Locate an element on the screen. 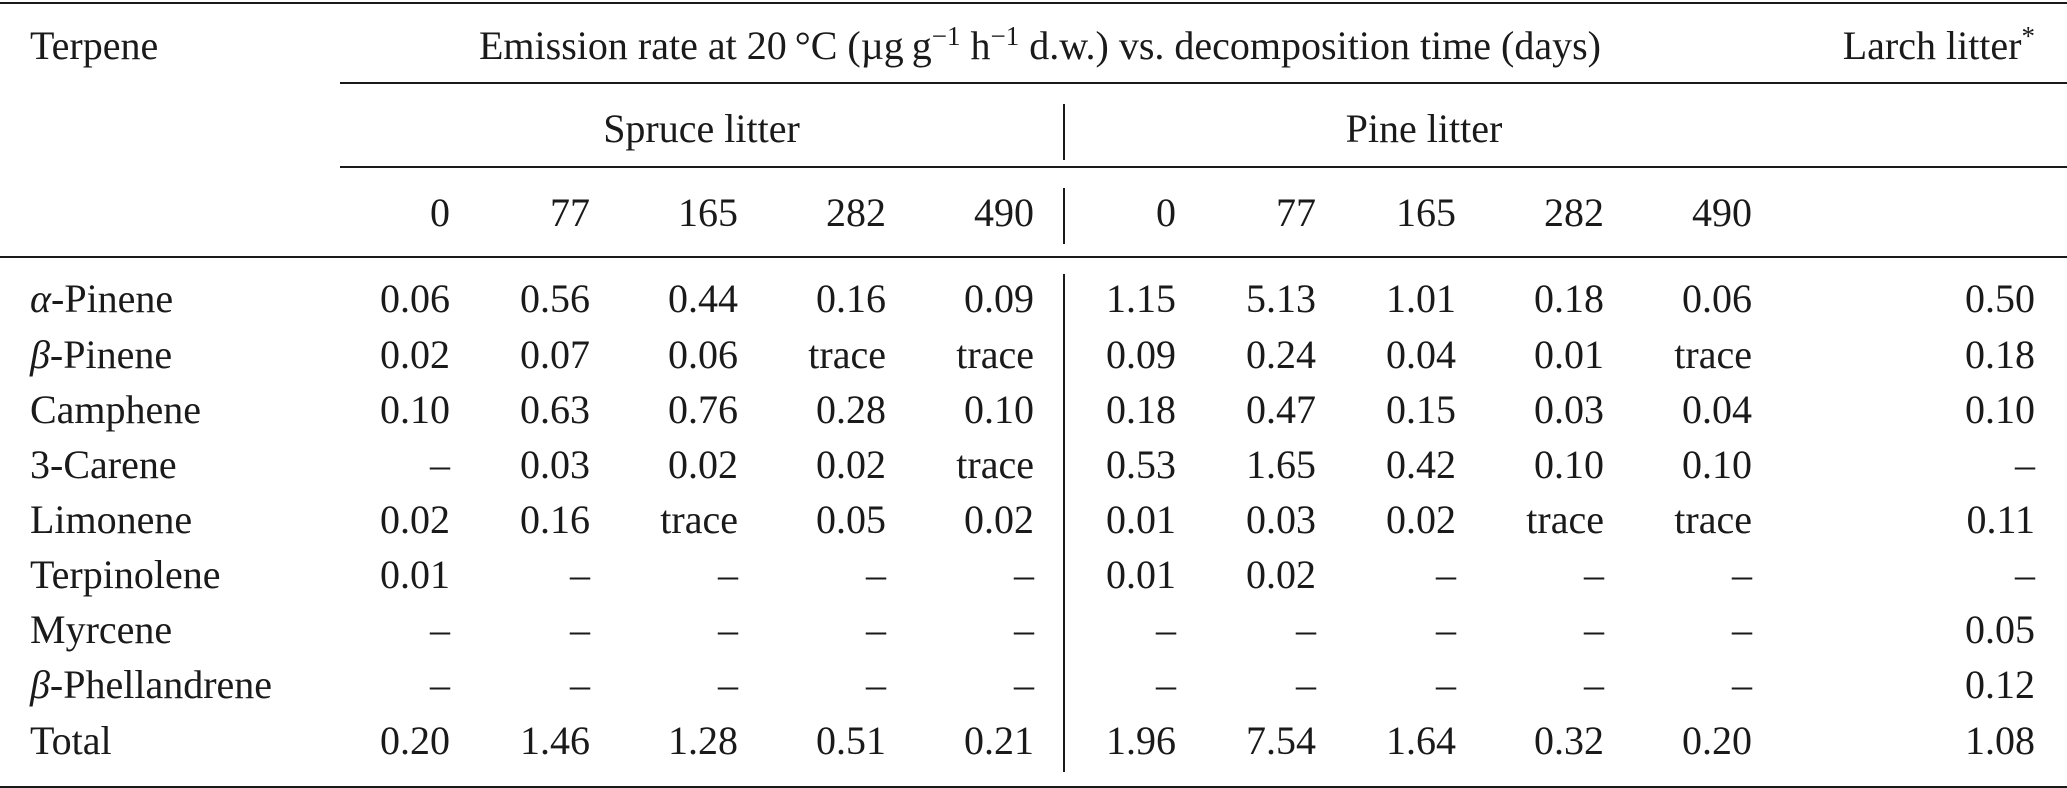  terpene-name-text: Terpinolene is located at coordinates (125, 574).